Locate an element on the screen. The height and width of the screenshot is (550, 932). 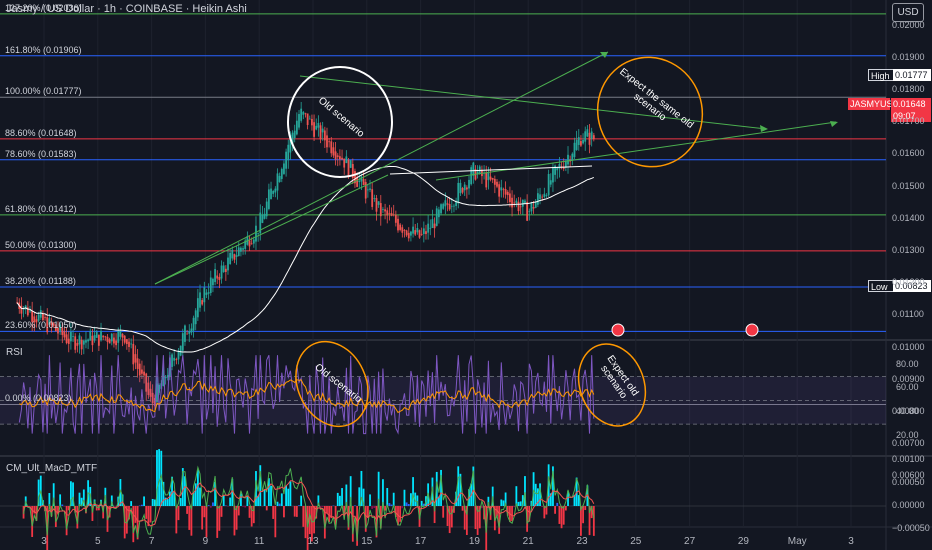
macd-title: CM_Ult_MacD_MTF is located at coordinates (52, 468).